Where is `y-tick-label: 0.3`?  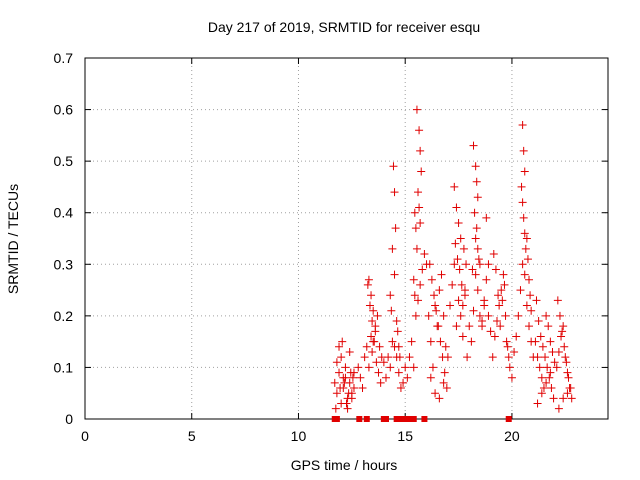
y-tick-label: 0.3 is located at coordinates (64, 264).